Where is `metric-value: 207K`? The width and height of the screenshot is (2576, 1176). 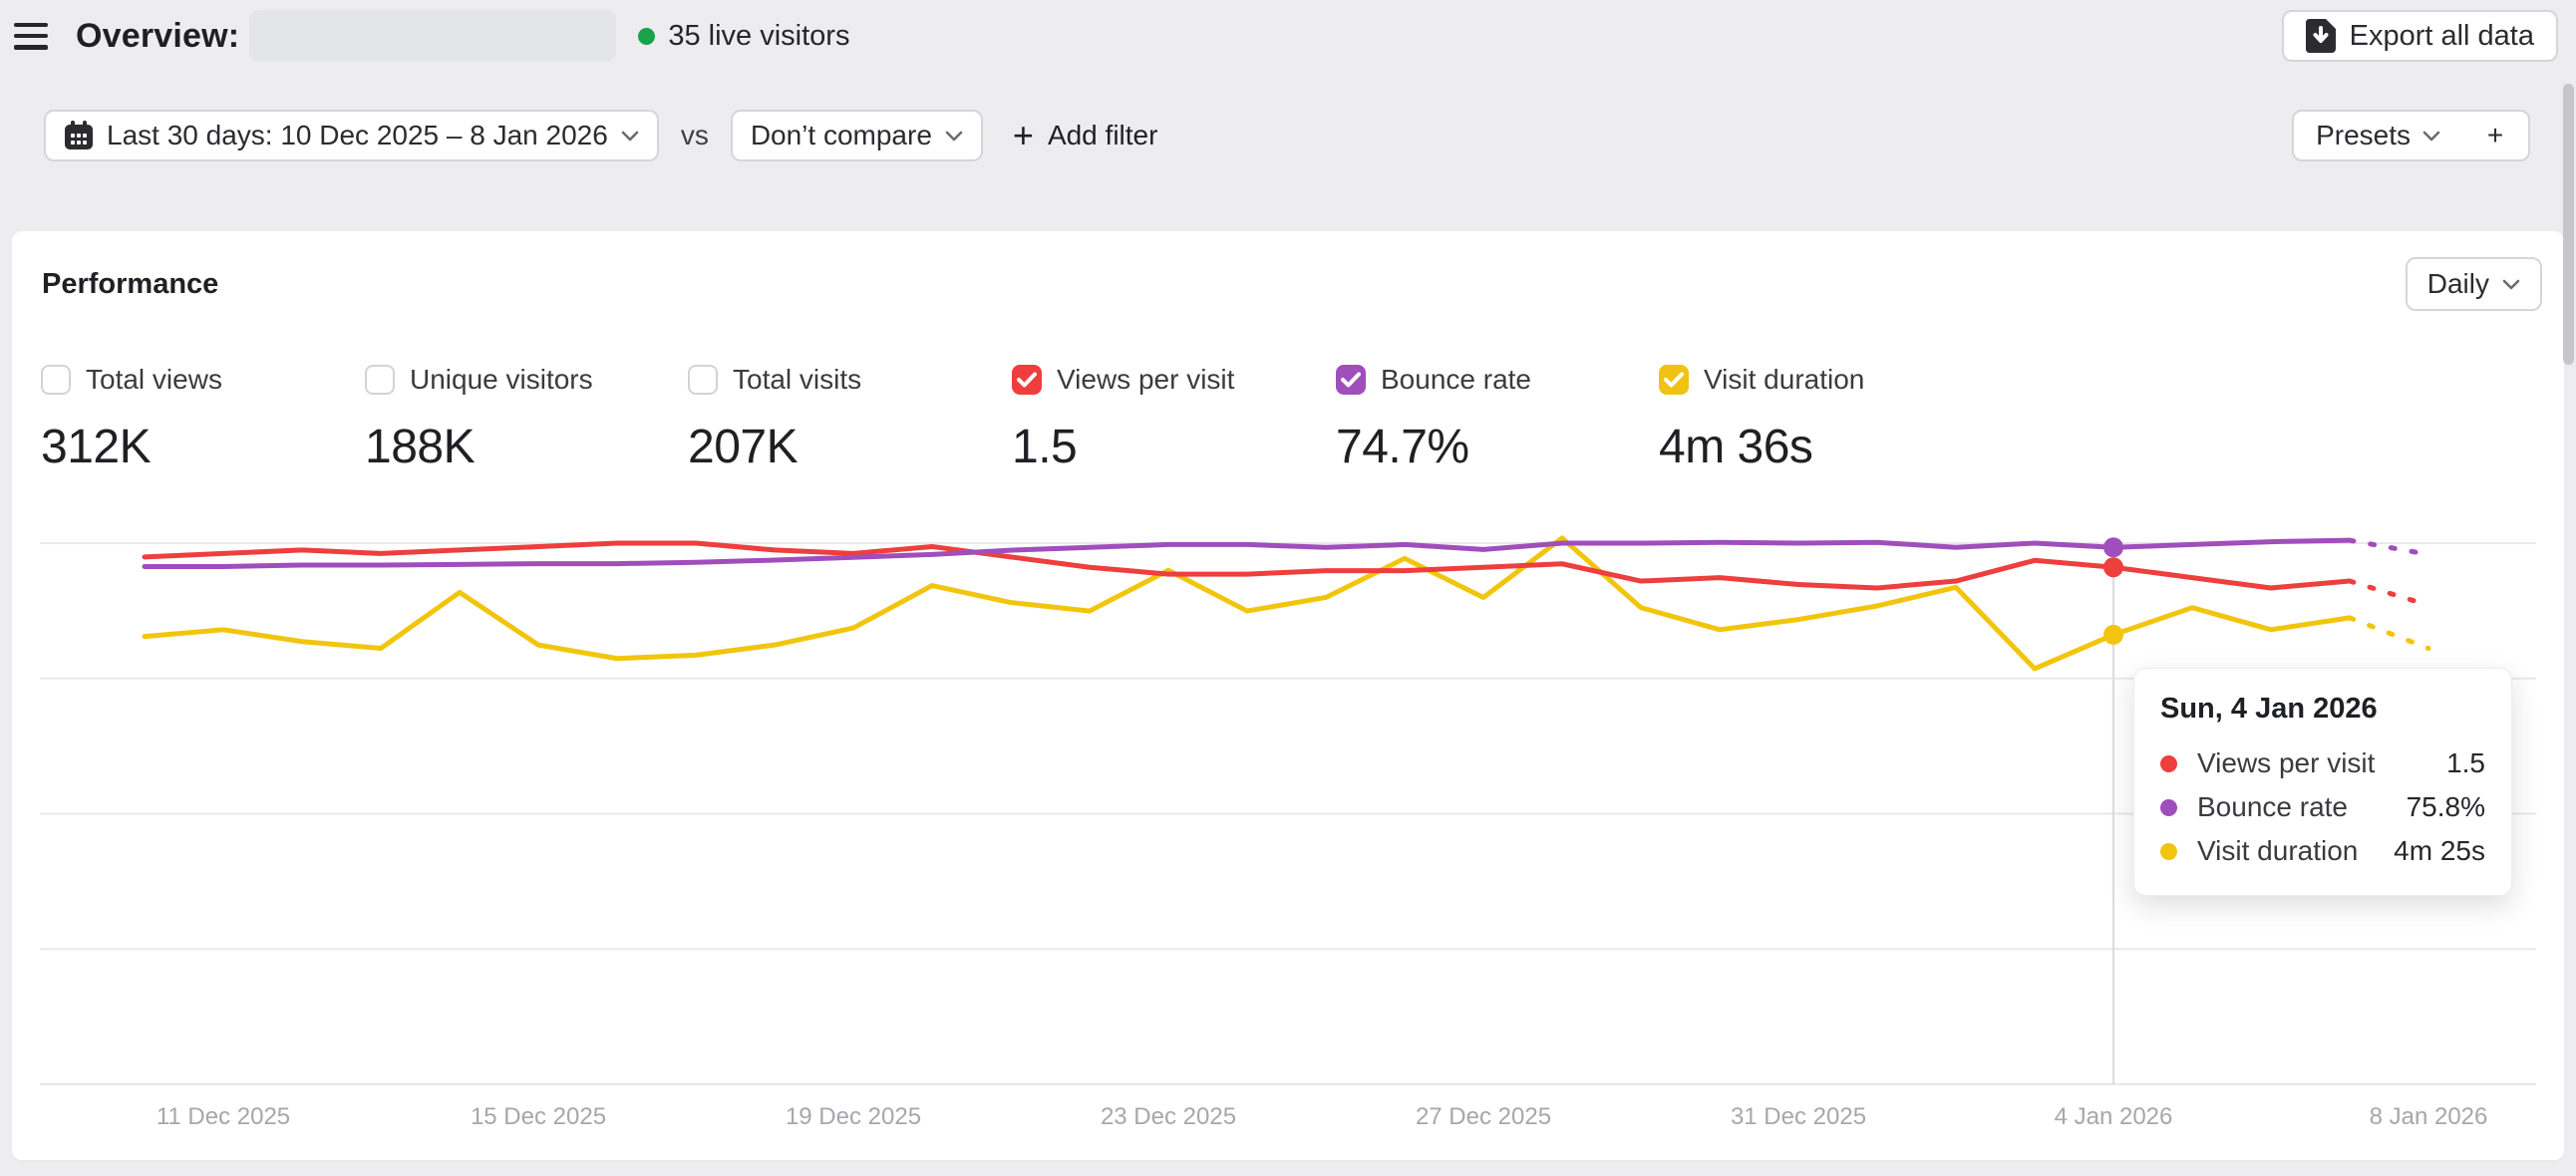
metric-value: 207K is located at coordinates (743, 447).